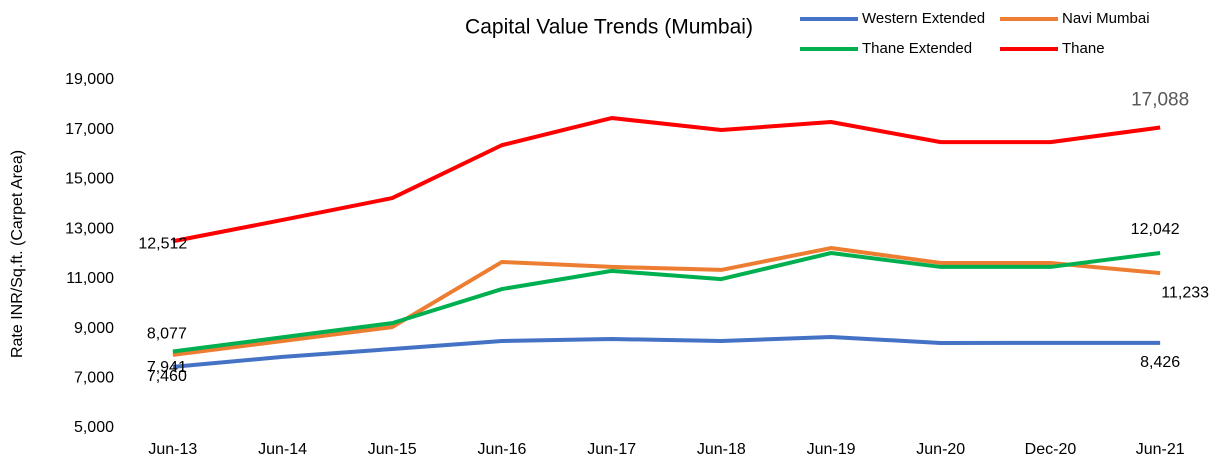 The width and height of the screenshot is (1223, 459). Describe the element at coordinates (162, 243) in the screenshot. I see `data-label: 12,512` at that location.